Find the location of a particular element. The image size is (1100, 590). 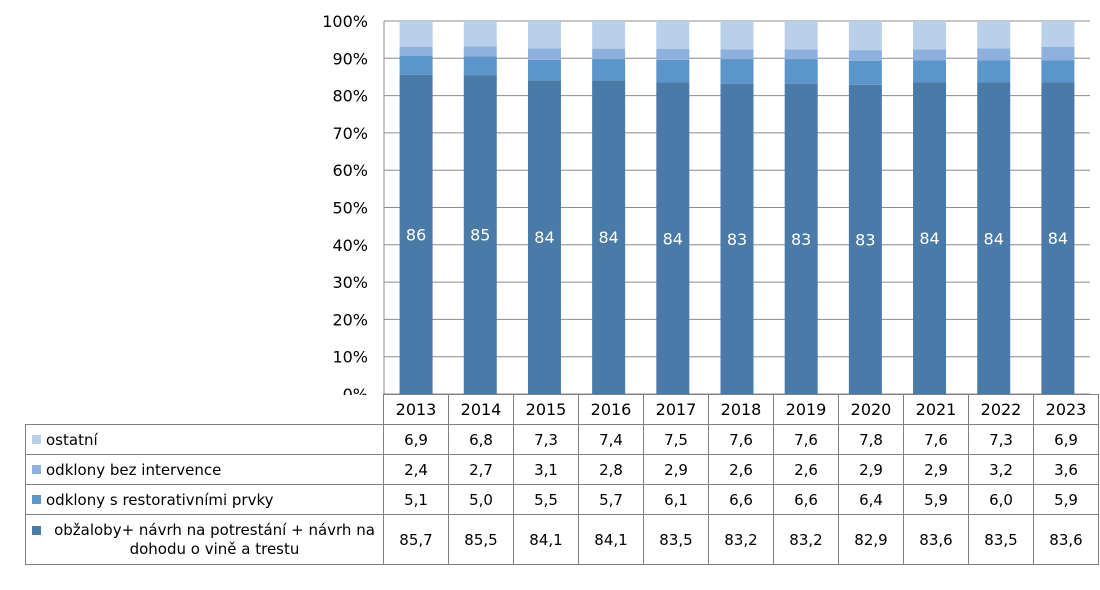

table-cell: 3,2 is located at coordinates (1001, 469).